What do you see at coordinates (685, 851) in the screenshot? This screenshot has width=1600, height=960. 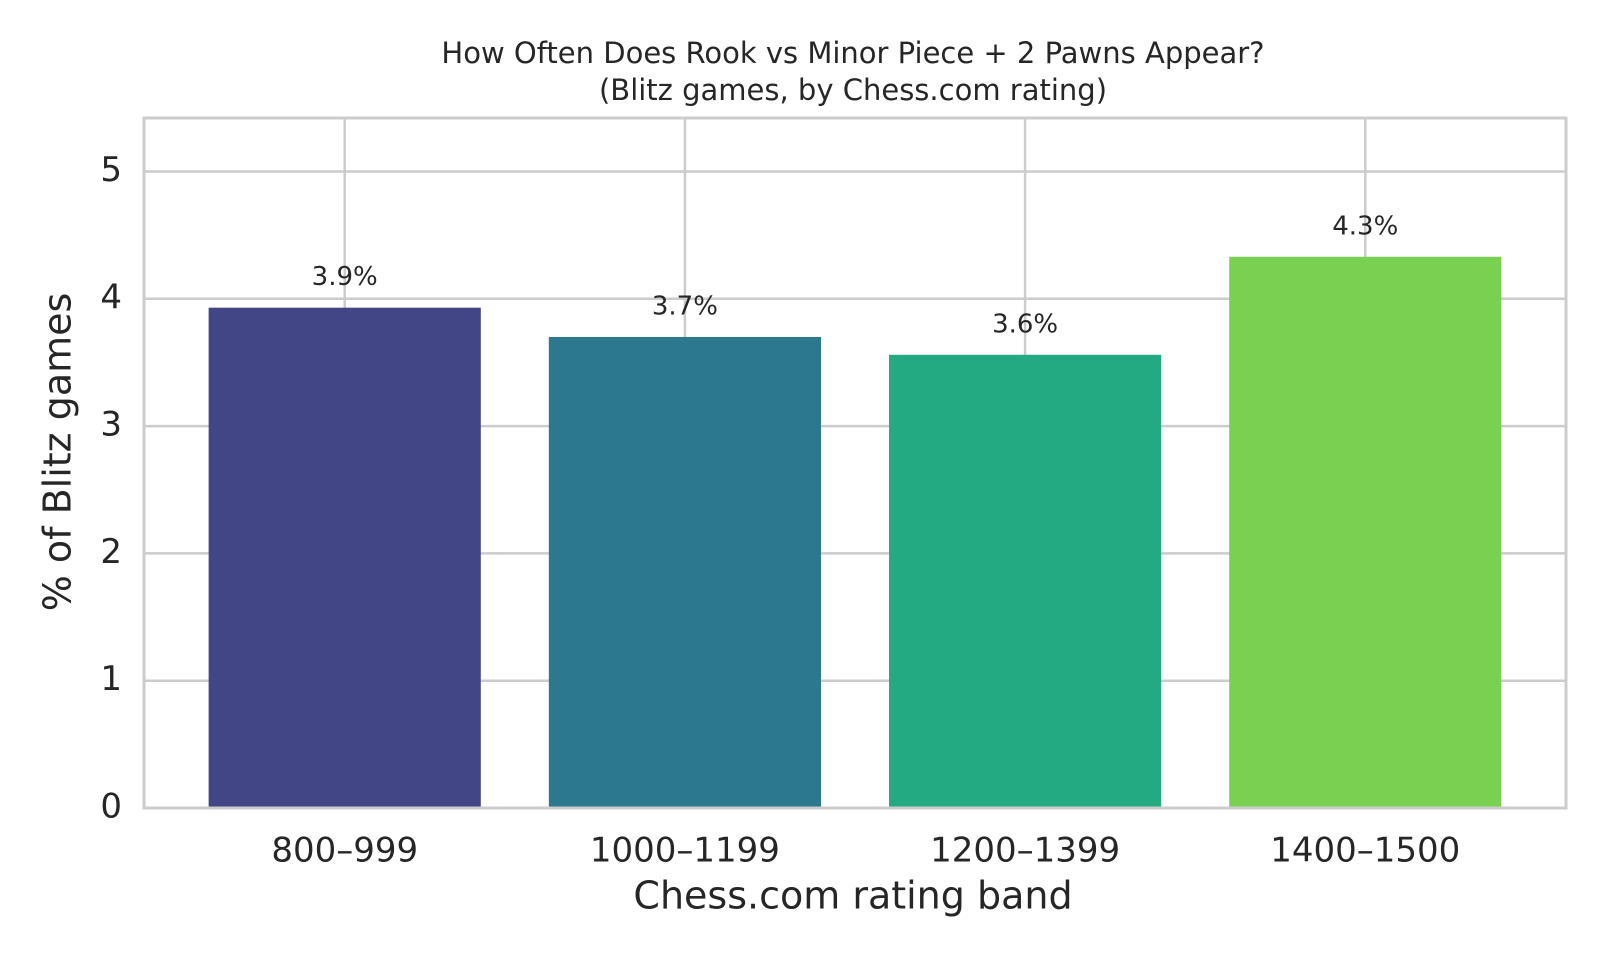 I see `x-tick-label: 1000–1199` at bounding box center [685, 851].